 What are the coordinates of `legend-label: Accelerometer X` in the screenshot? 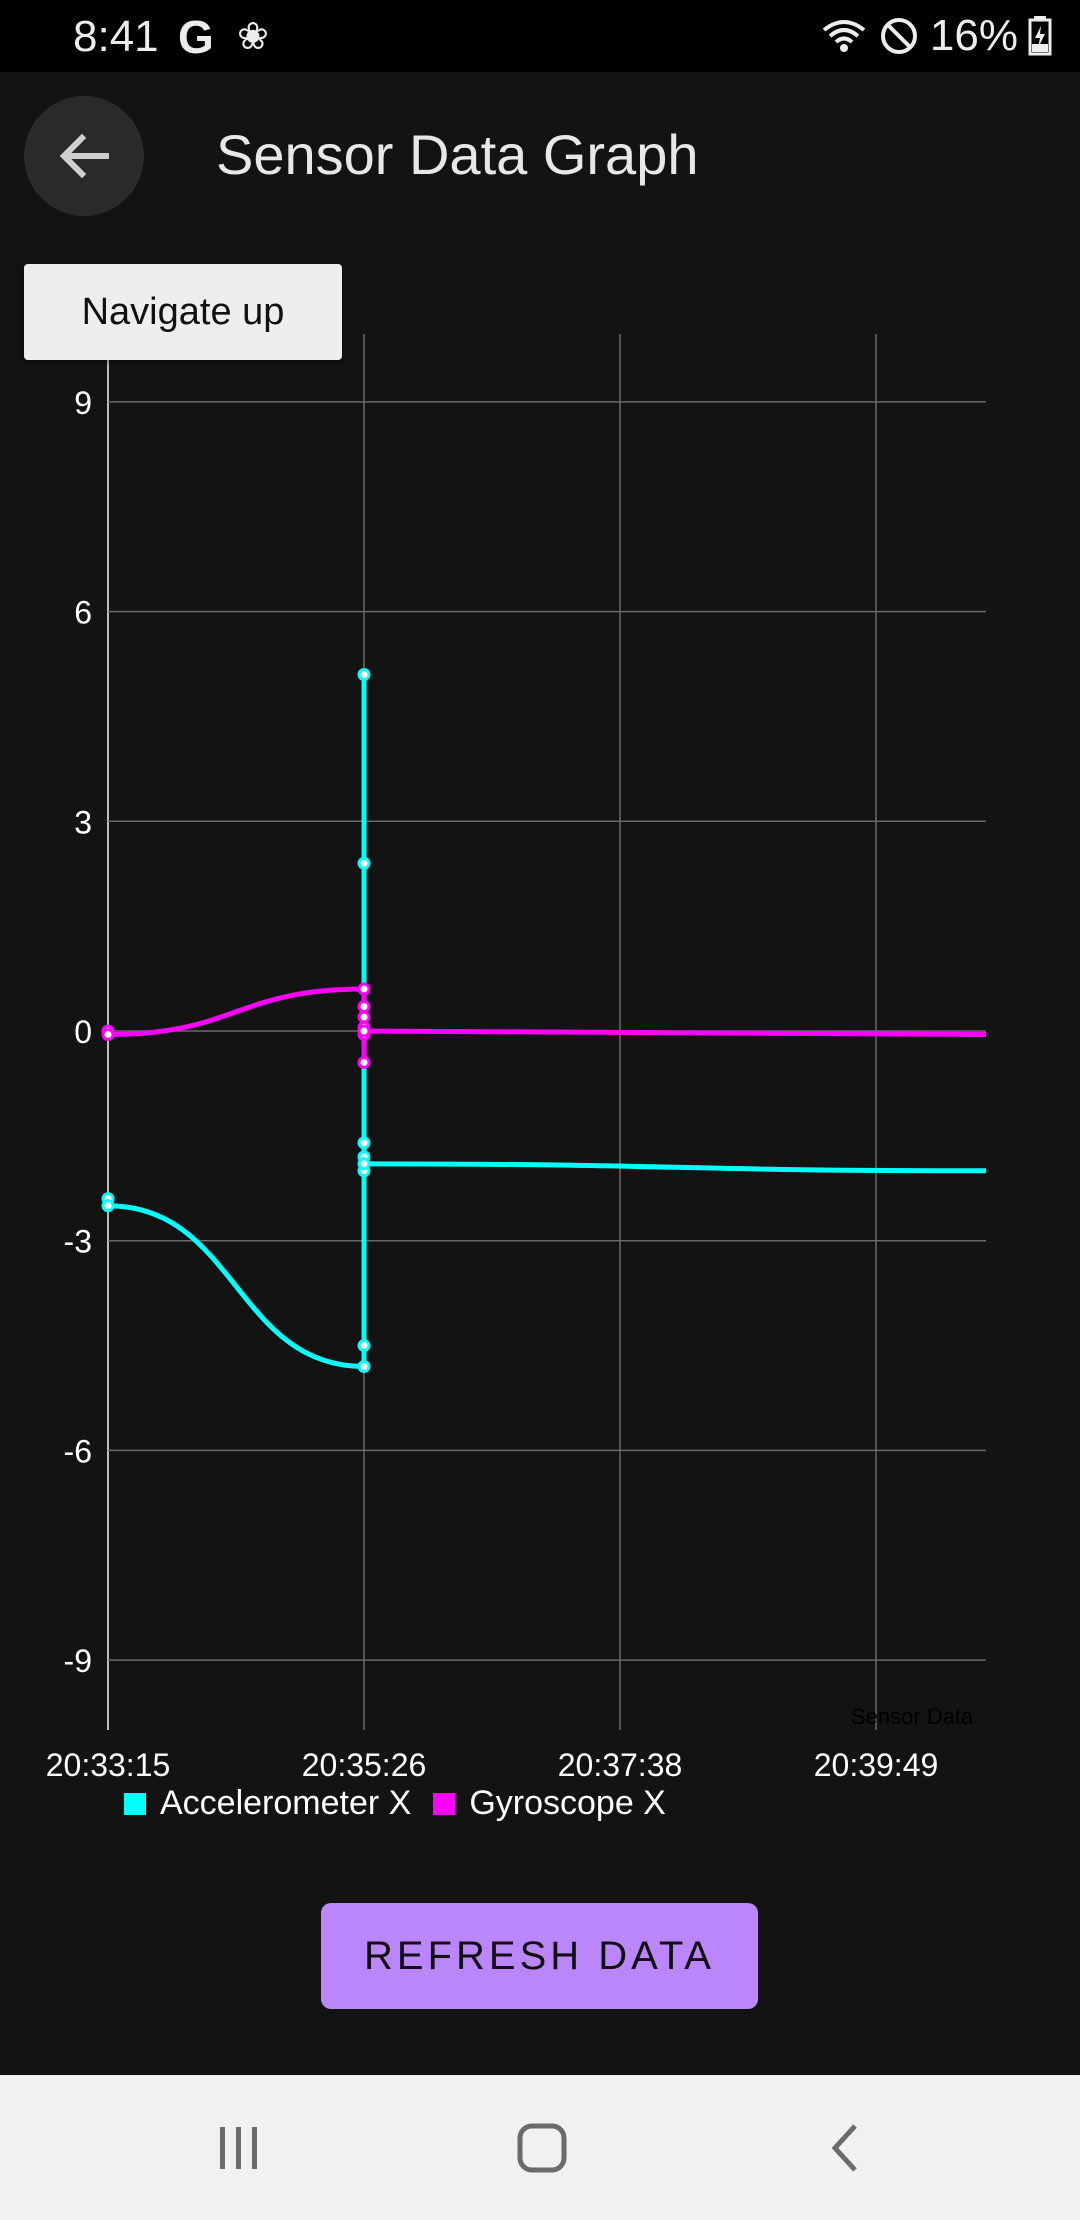 It's located at (286, 1803).